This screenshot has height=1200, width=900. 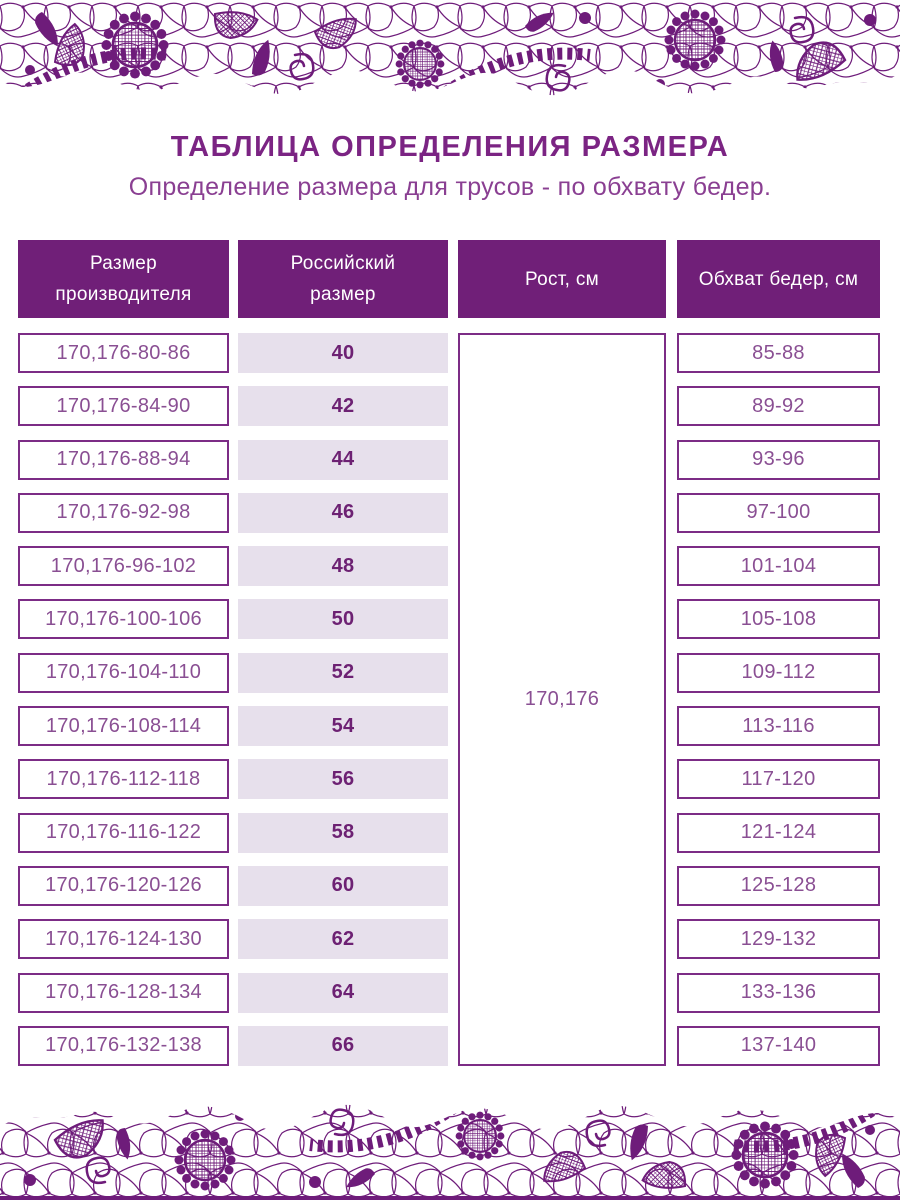 I want to click on hips-cell: 109-112, so click(x=778, y=672).